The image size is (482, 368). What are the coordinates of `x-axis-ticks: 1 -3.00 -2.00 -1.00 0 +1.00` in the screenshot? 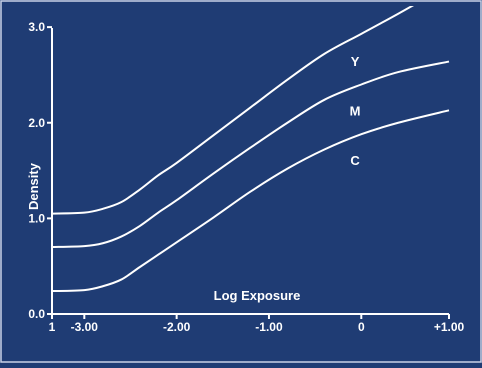 It's located at (257, 324).